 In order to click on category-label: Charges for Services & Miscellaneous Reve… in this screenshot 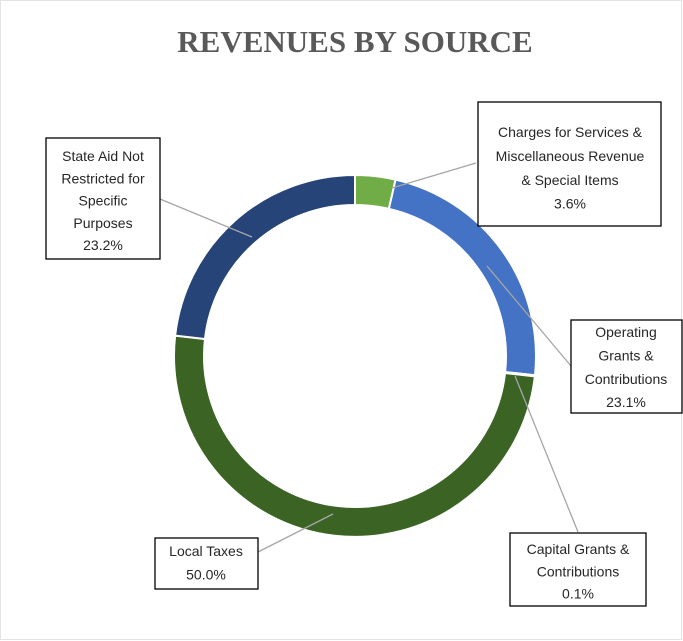, I will do `click(570, 156)`.